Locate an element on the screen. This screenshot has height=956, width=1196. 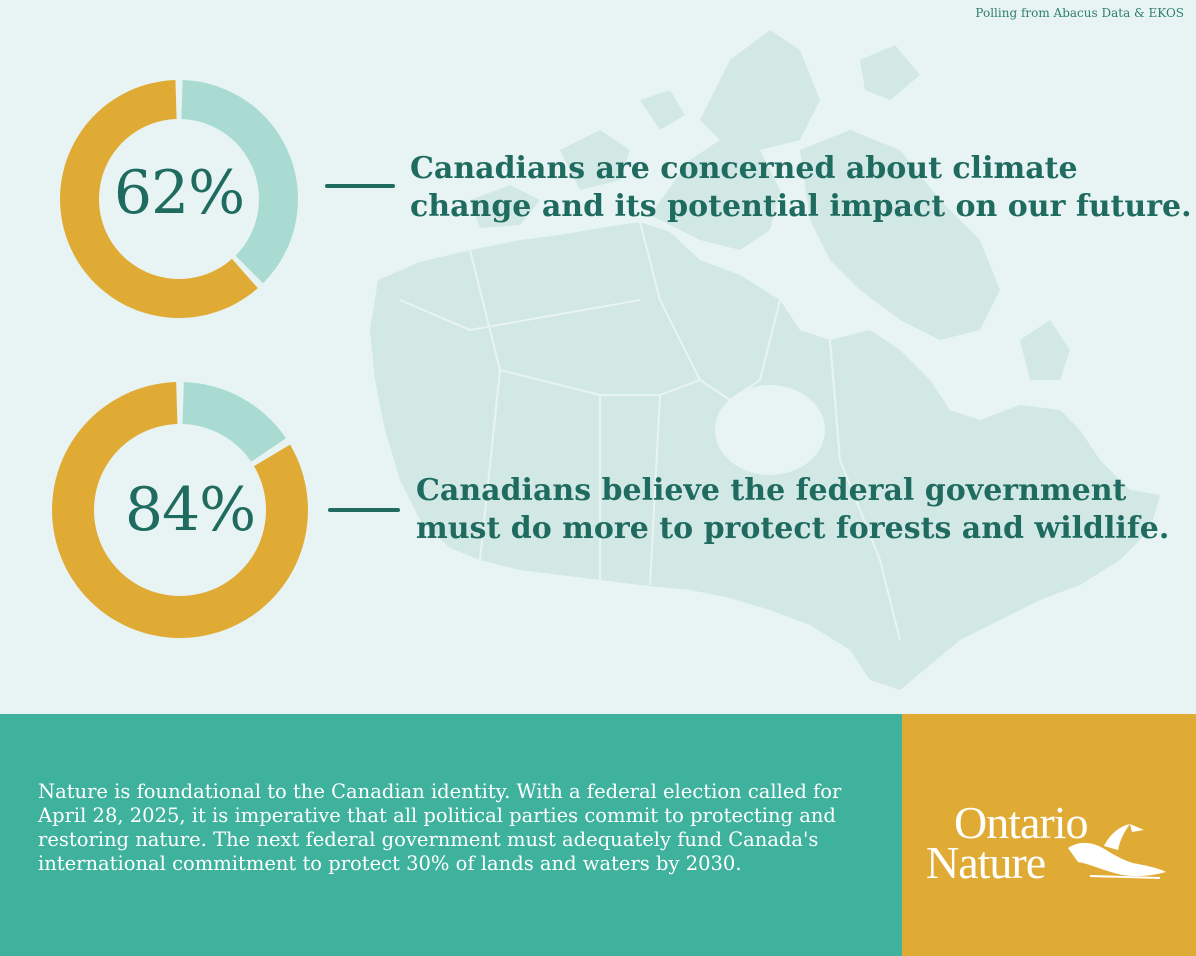
logo-panel: Ontario Nature is located at coordinates (1049, 835).